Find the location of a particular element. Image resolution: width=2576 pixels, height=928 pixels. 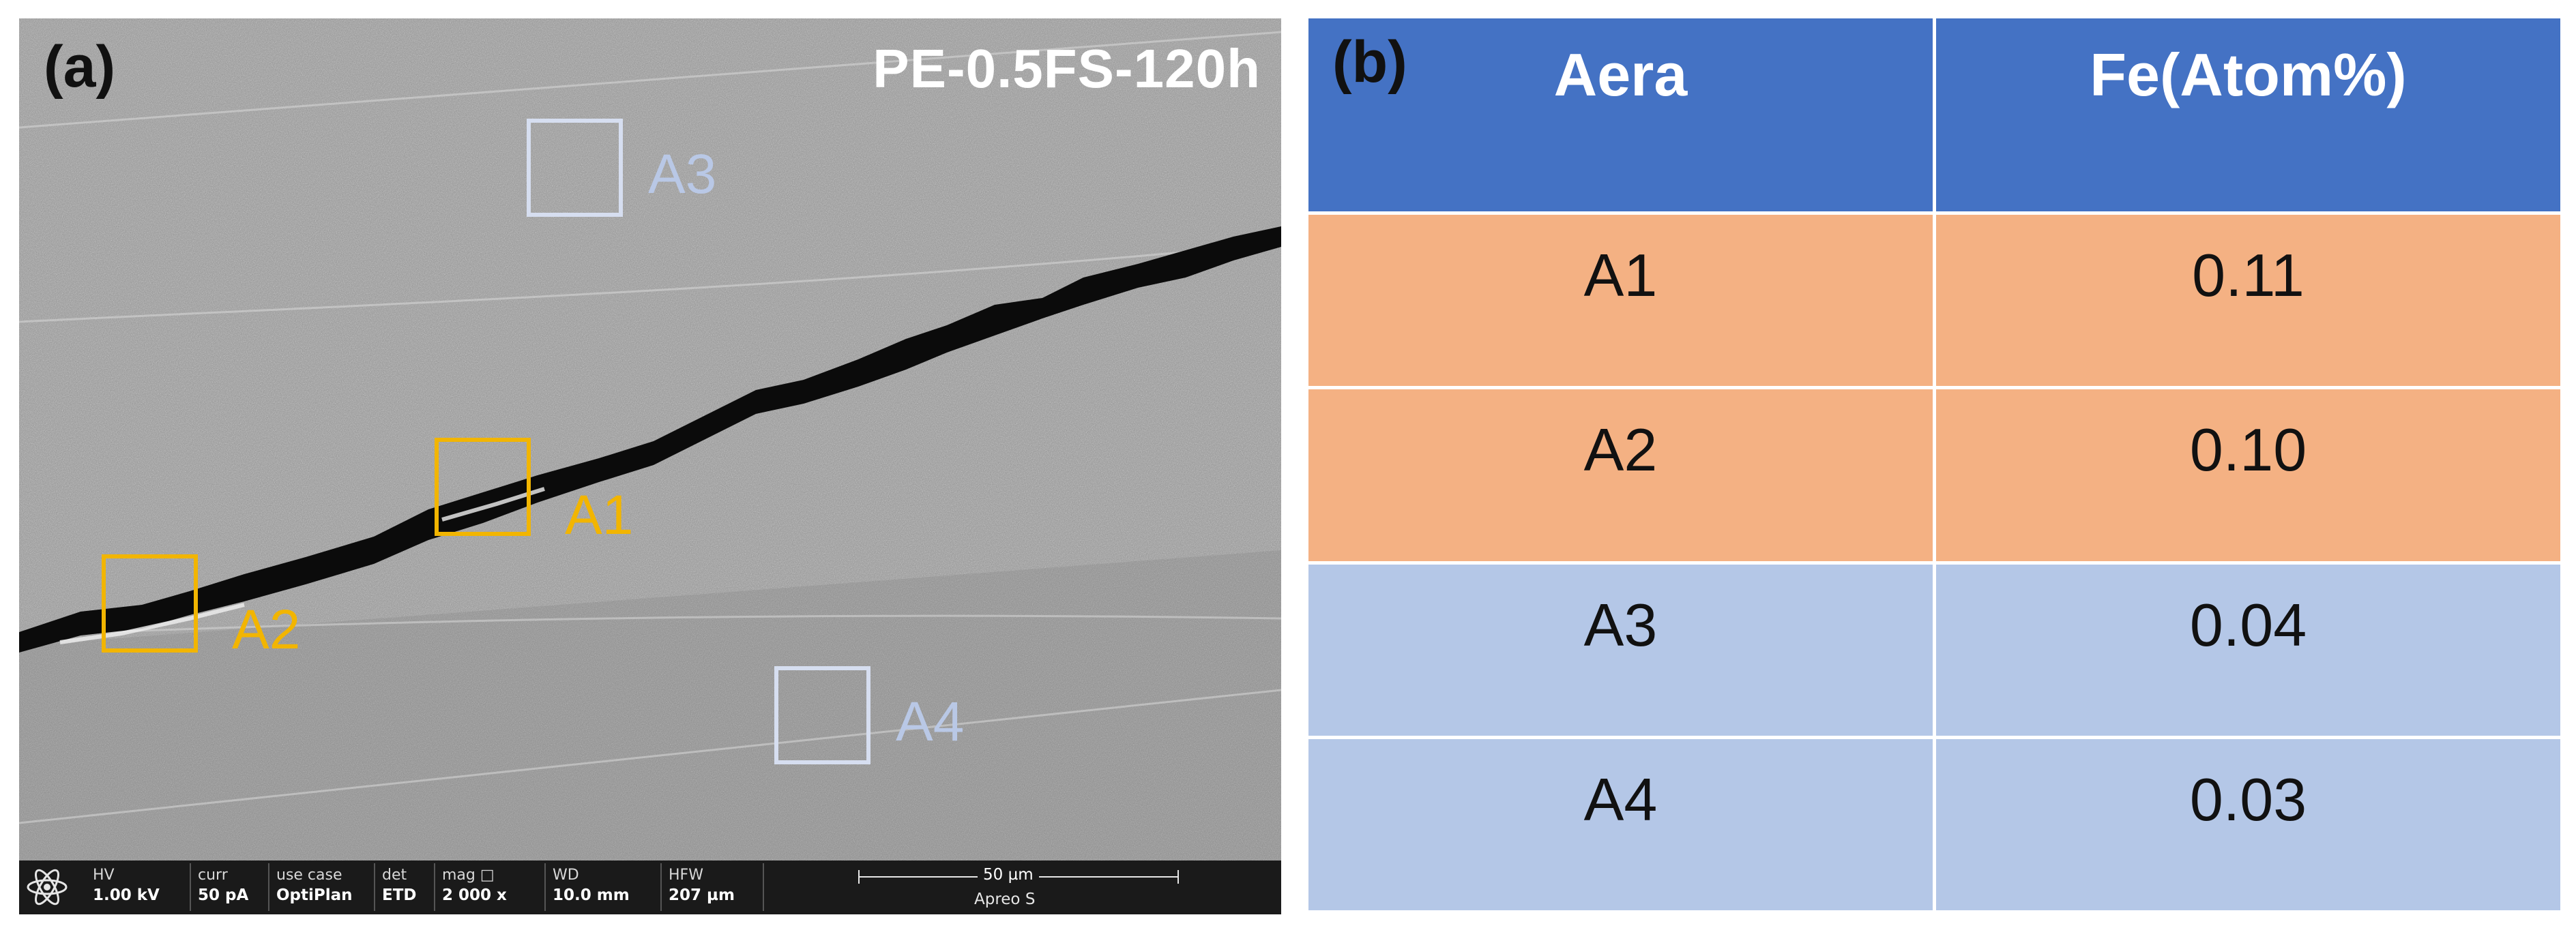

cell-area: A2 is located at coordinates (1621, 476).